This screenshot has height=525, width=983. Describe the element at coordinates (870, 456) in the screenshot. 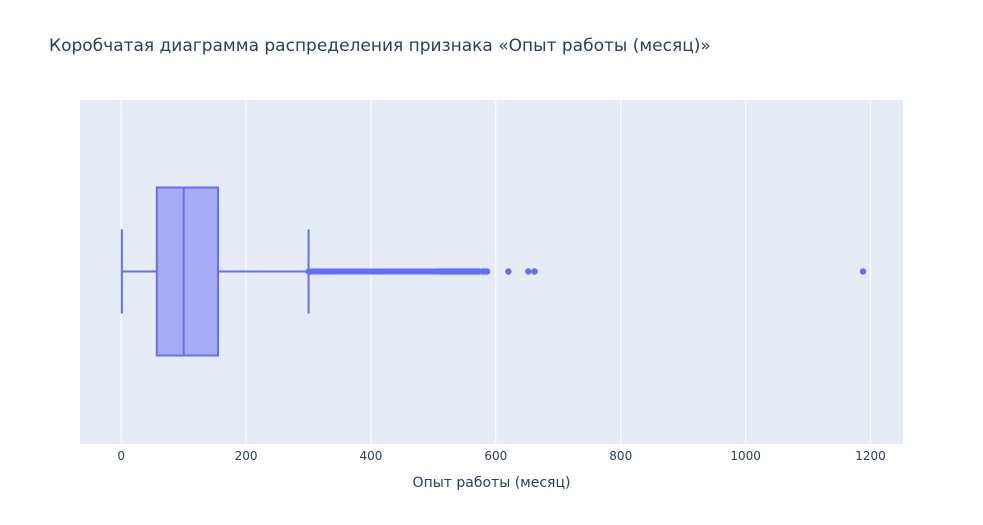

I see `x-tick-label-1200: 1200` at that location.